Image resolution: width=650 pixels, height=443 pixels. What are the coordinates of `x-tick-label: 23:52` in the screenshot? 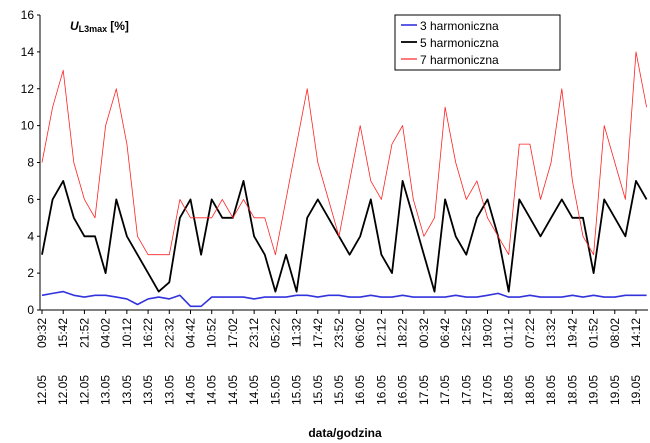 It's located at (339, 333).